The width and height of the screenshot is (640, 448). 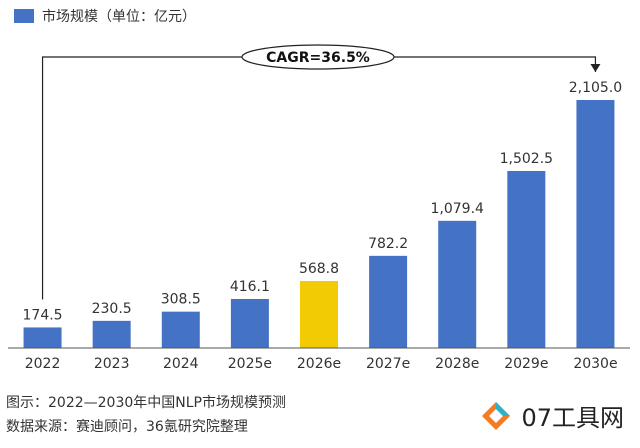 What do you see at coordinates (249, 323) in the screenshot?
I see `bar-2025e` at bounding box center [249, 323].